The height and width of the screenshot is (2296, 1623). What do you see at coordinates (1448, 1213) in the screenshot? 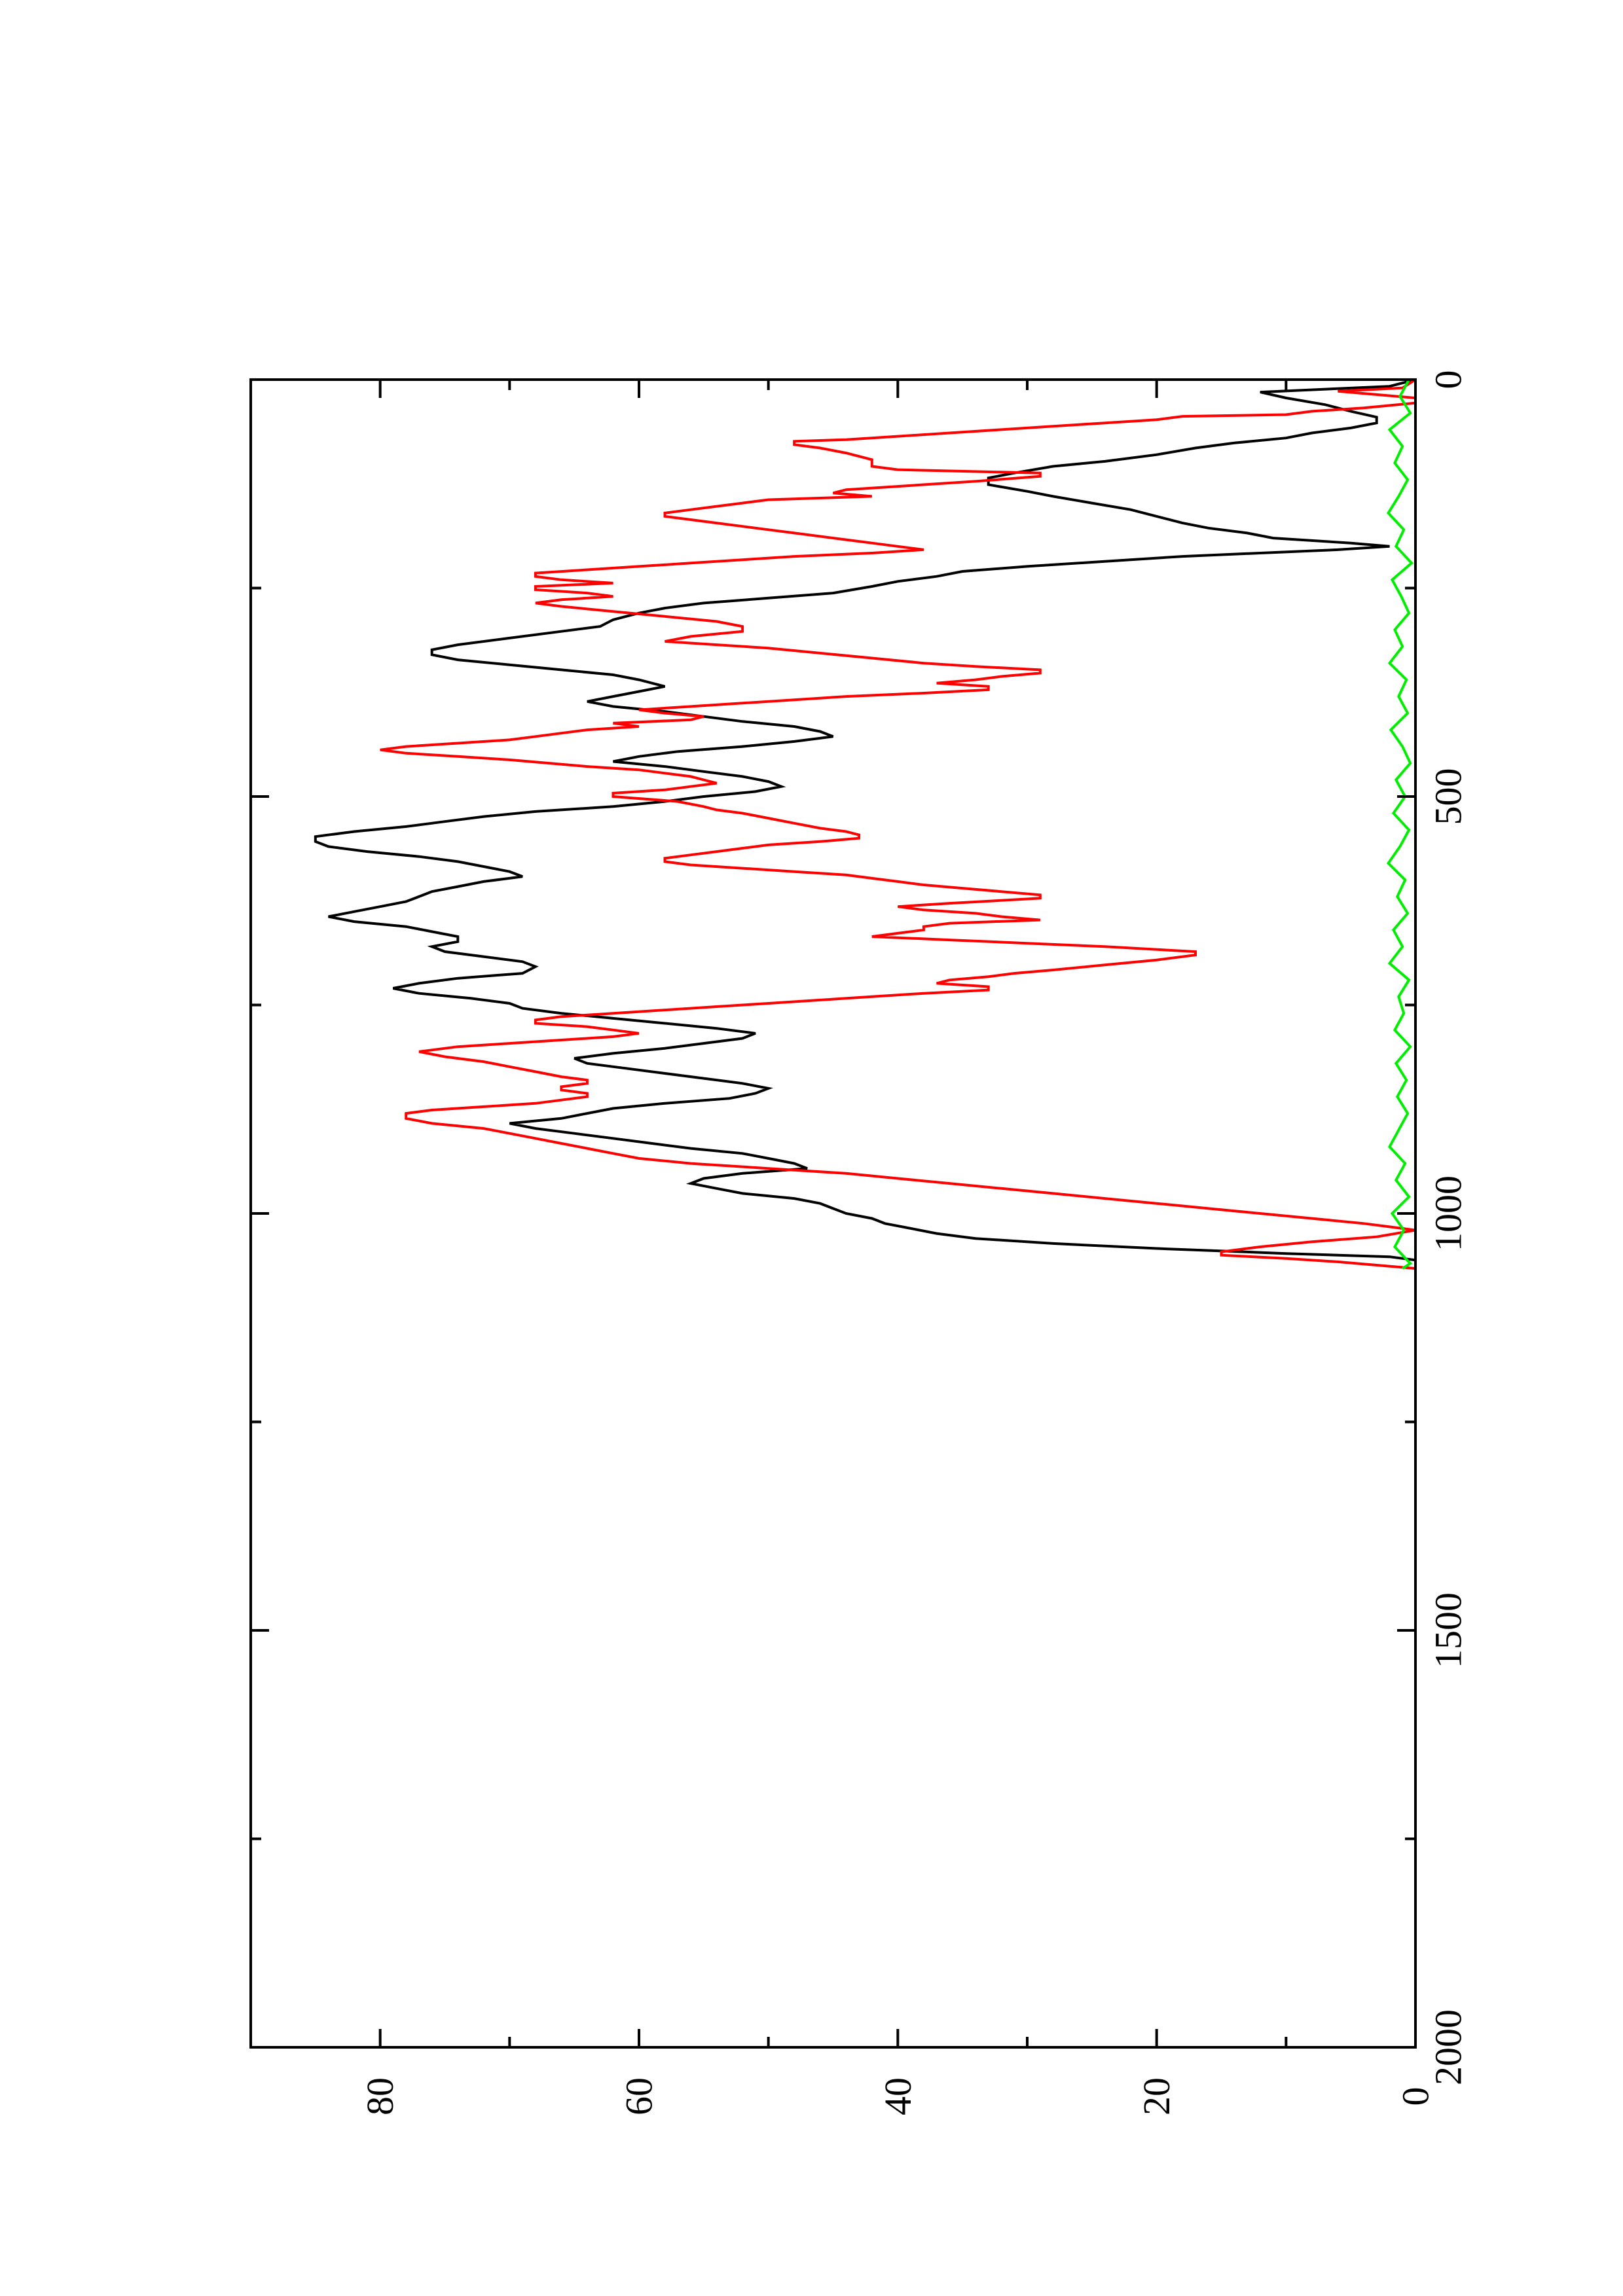
I see `x-tick-label: 1000` at bounding box center [1448, 1213].